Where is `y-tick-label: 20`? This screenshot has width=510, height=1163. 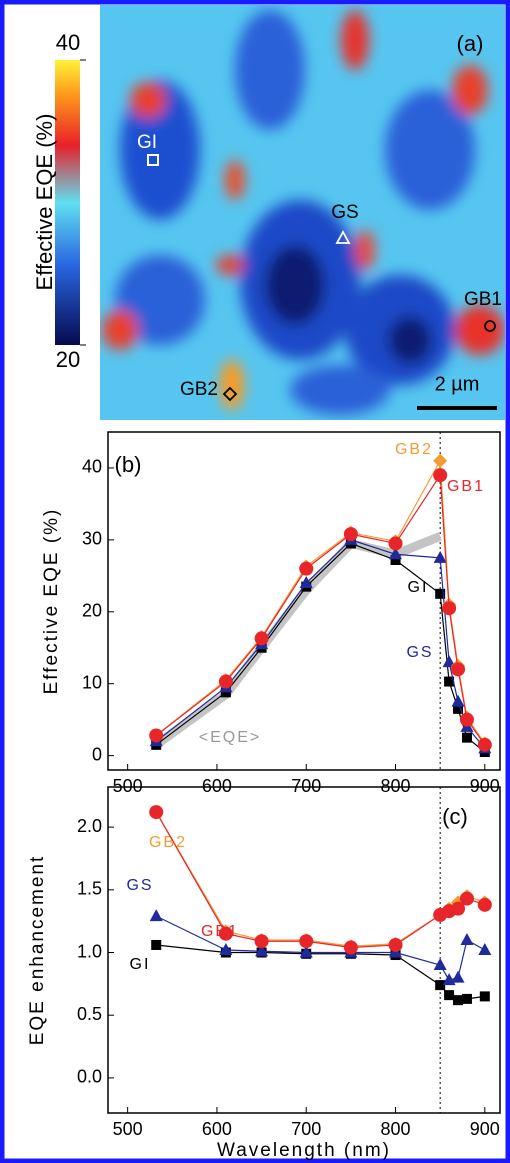 y-tick-label: 20 is located at coordinates (92, 611).